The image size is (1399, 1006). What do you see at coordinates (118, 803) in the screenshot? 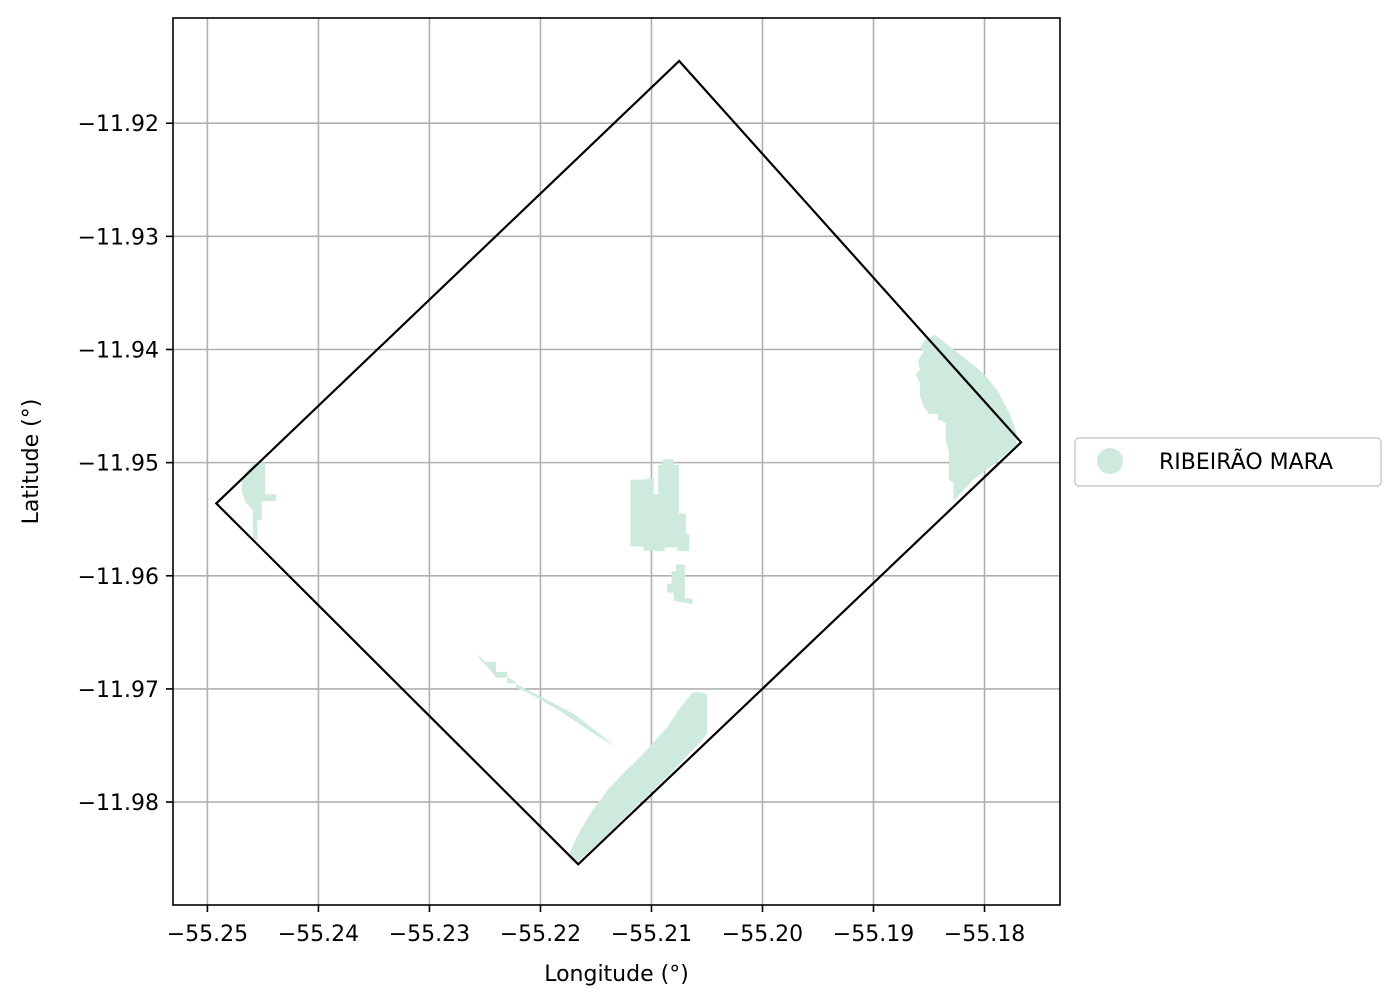
I see `y-tick-label: −11.98` at bounding box center [118, 803].